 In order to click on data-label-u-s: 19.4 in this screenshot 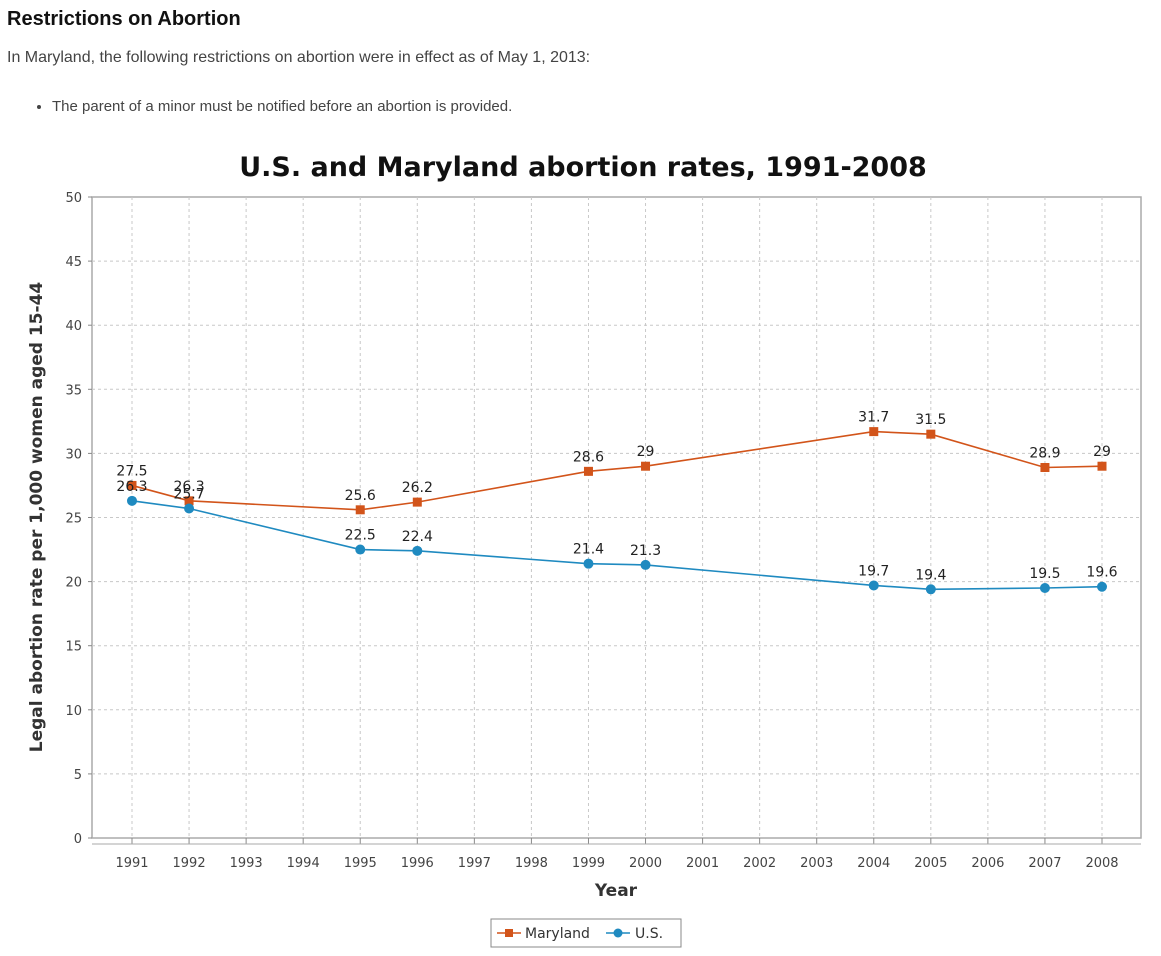, I will do `click(930, 575)`.